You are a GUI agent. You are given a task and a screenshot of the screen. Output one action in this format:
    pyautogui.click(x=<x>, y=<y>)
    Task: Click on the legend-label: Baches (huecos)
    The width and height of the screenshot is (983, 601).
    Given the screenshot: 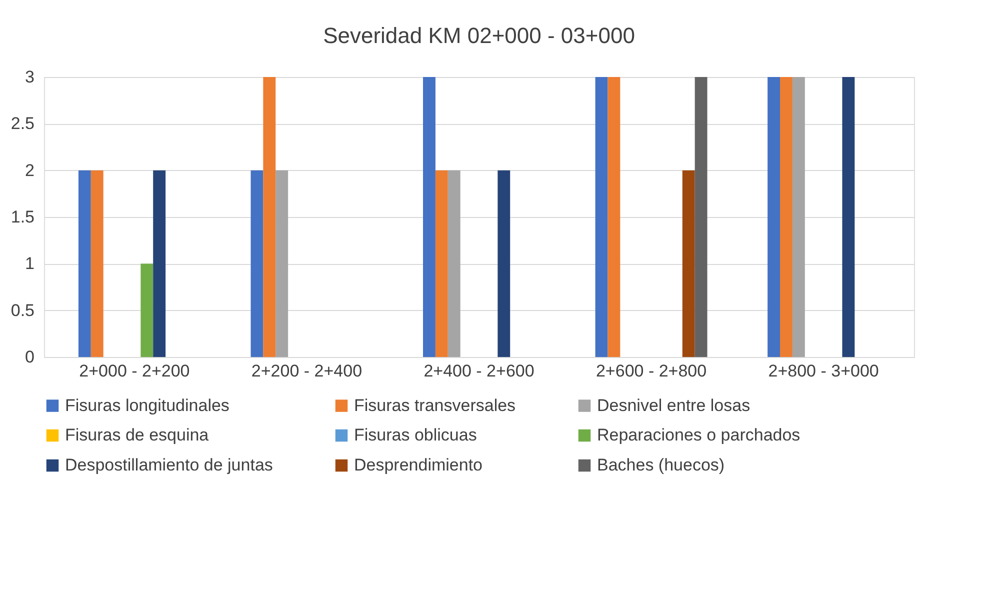 What is the action you would take?
    pyautogui.click(x=661, y=465)
    